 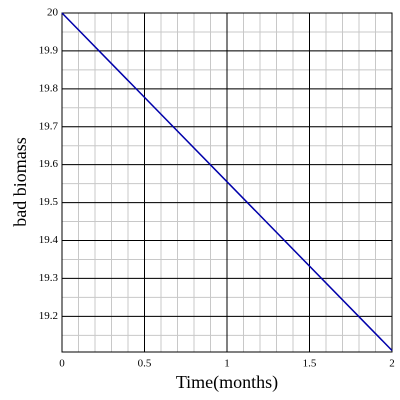 What do you see at coordinates (49, 126) in the screenshot?
I see `y-tick-label: 19.7` at bounding box center [49, 126].